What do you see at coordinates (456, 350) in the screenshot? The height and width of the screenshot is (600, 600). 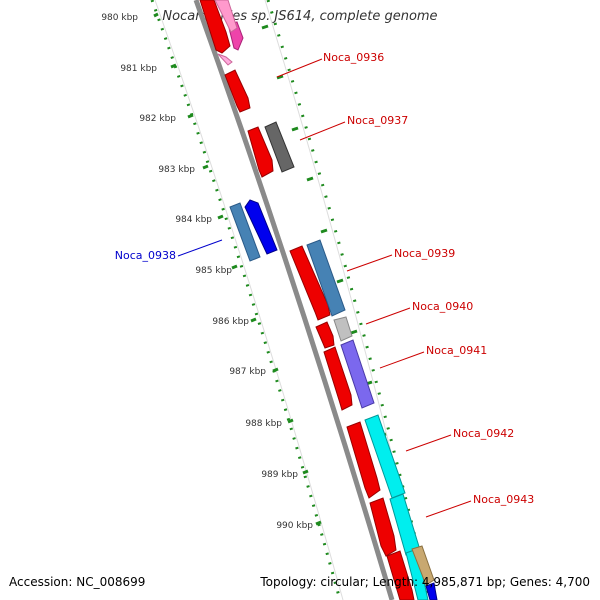 I see `gene-label: Noca_0941` at bounding box center [456, 350].